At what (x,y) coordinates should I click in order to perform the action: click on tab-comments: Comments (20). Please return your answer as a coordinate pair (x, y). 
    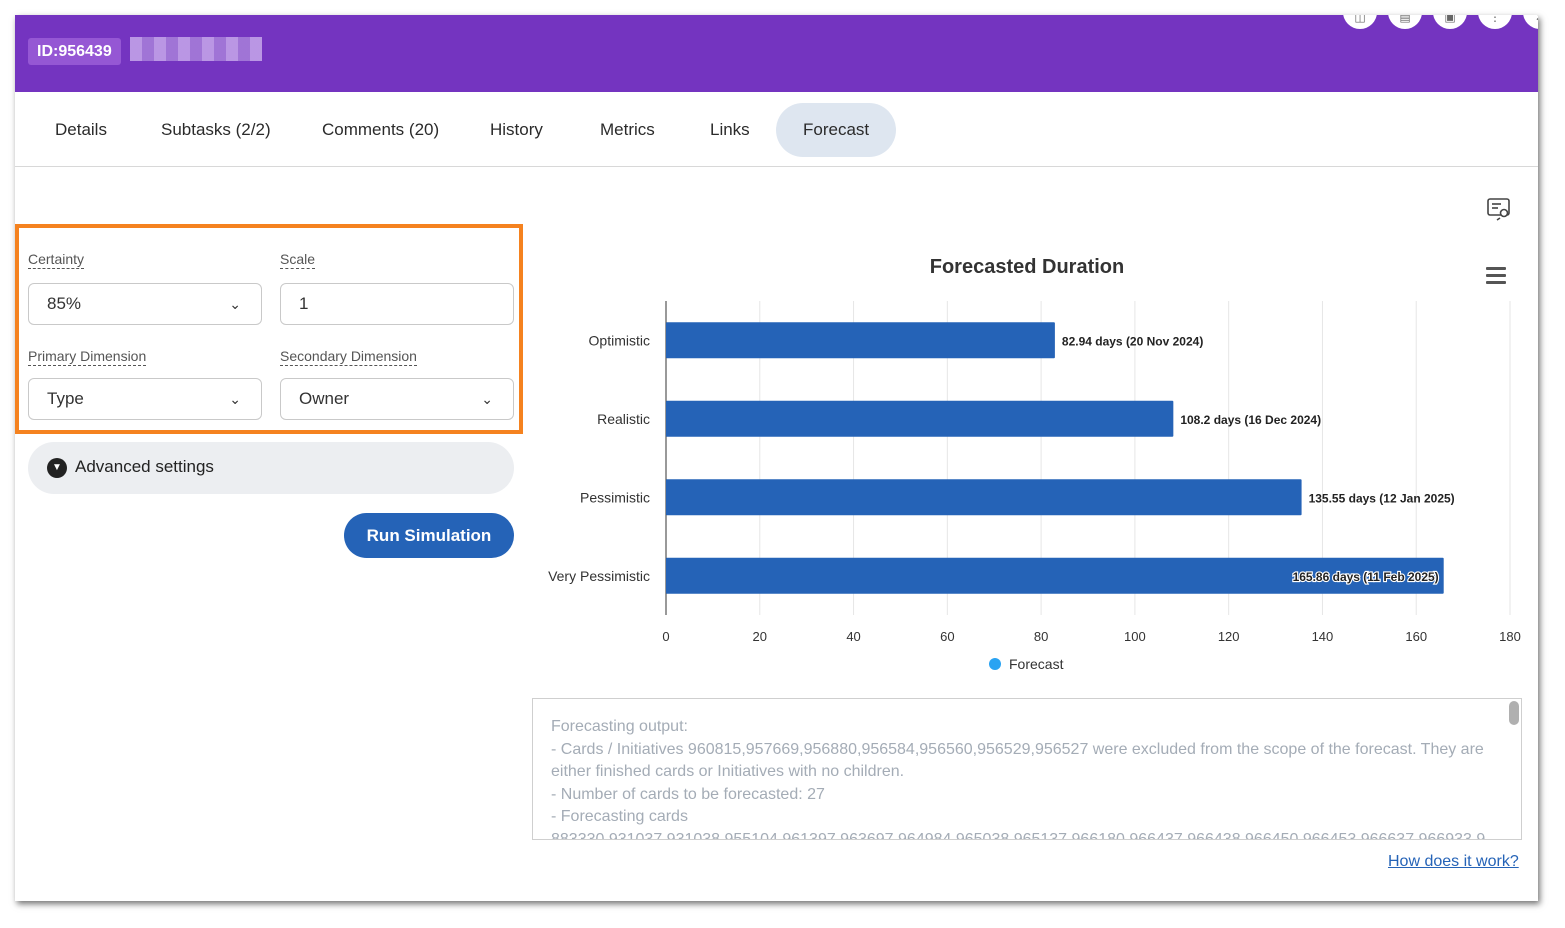
    Looking at the image, I should click on (381, 129).